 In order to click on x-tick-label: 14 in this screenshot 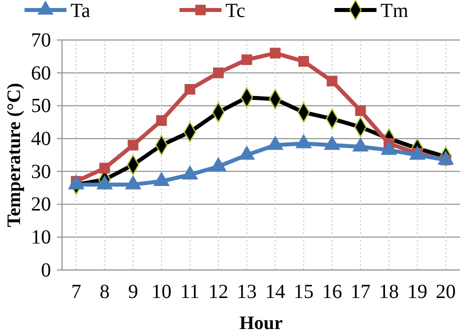, I will do `click(275, 292)`.